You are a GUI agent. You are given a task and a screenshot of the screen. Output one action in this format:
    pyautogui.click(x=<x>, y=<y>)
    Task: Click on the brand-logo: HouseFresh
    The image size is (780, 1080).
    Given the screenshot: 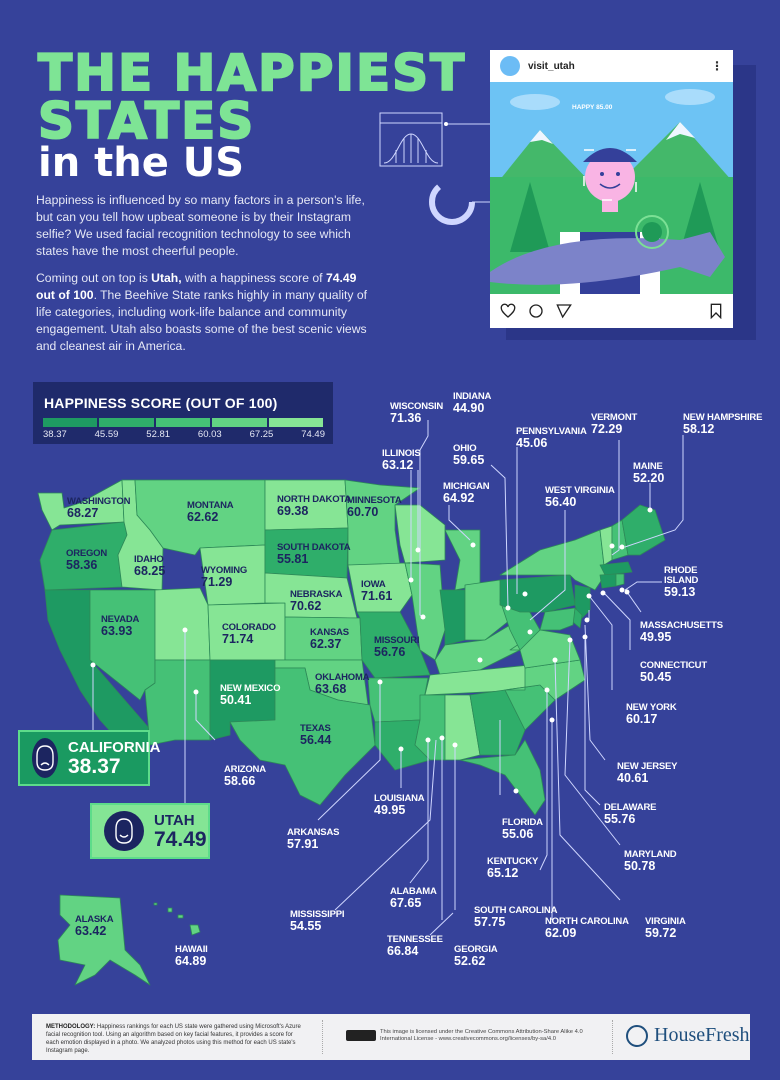 What is the action you would take?
    pyautogui.click(x=688, y=1035)
    